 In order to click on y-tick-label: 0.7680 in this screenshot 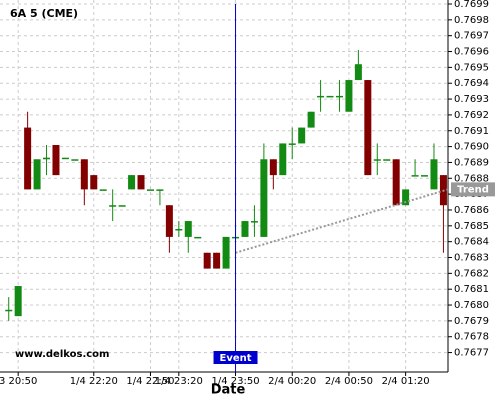, I will do `click(471, 305)`.